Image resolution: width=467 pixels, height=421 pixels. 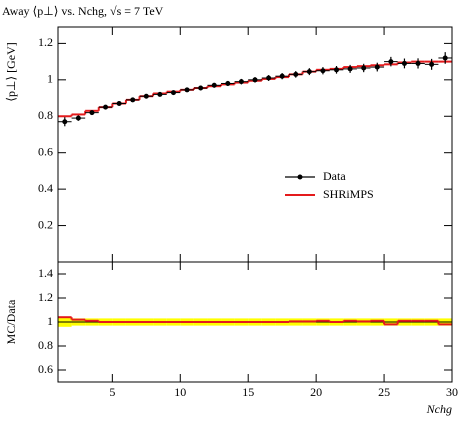 I want to click on chart-title: Away ⟨p⊥⟩ vs. Nchg, √s = 7 TeV, so click(x=83, y=11).